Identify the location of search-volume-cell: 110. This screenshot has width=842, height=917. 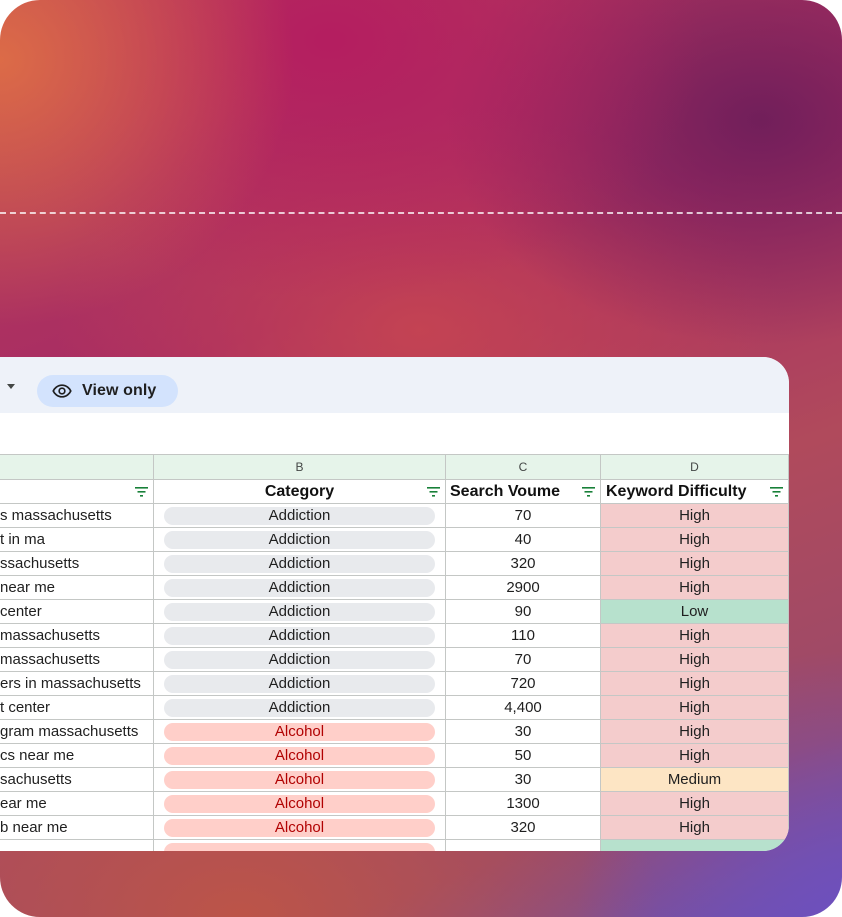
(523, 636).